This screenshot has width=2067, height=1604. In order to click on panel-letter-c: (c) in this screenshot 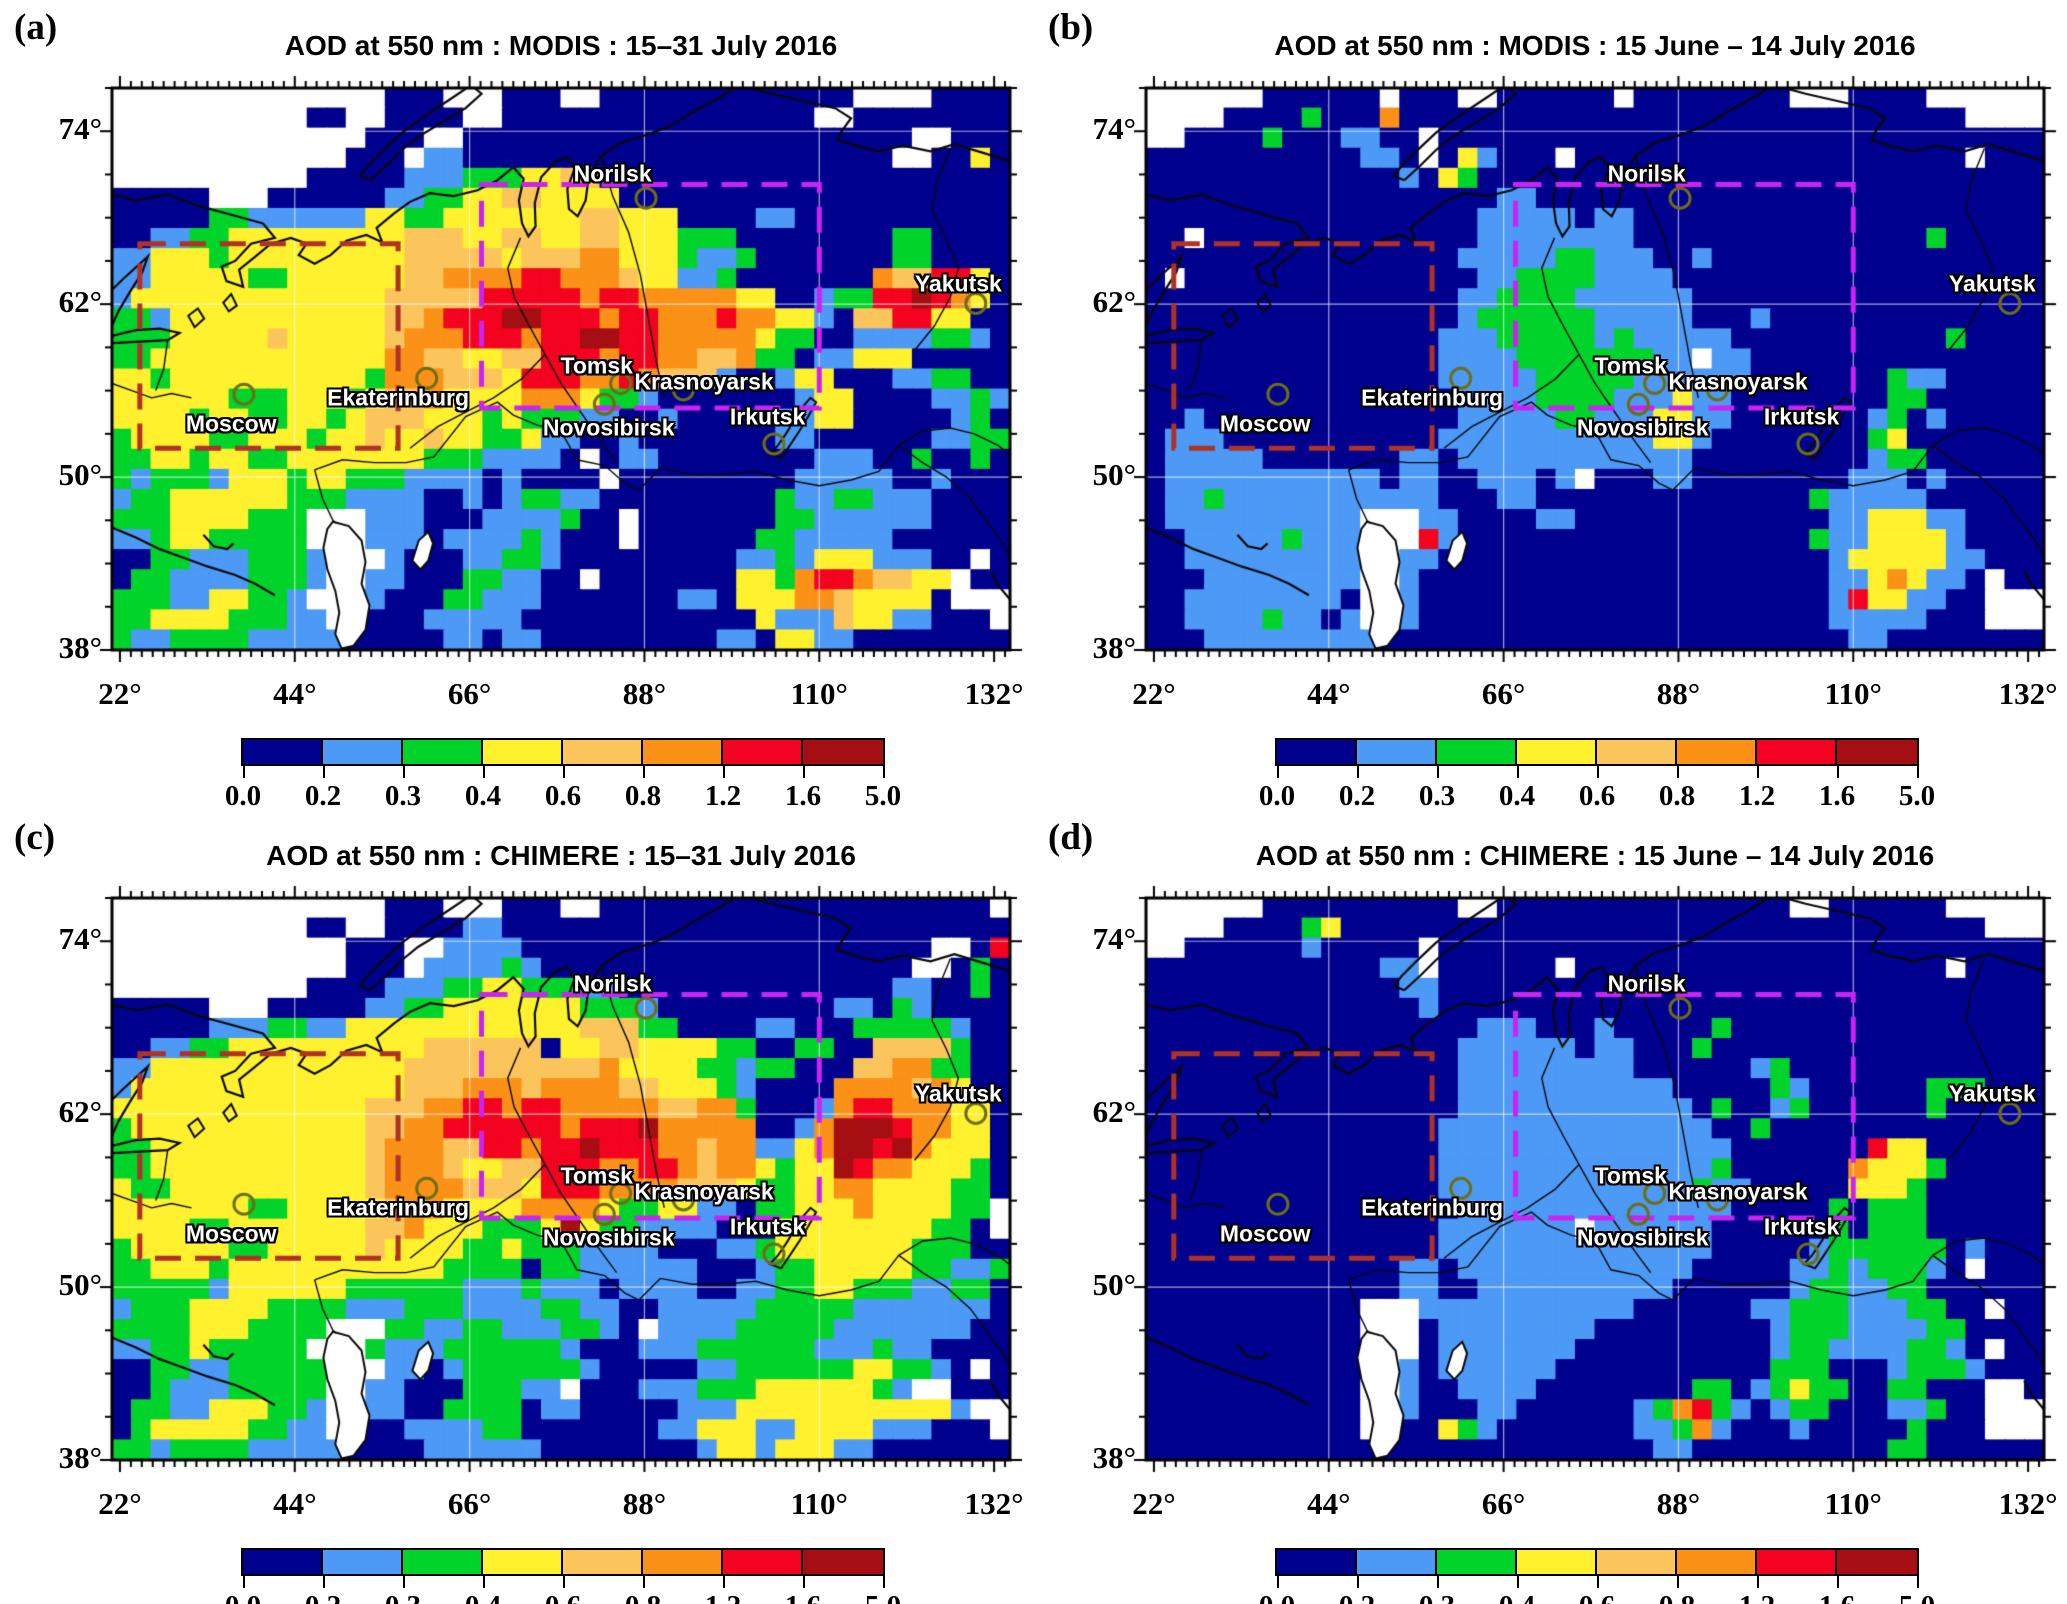, I will do `click(35, 837)`.